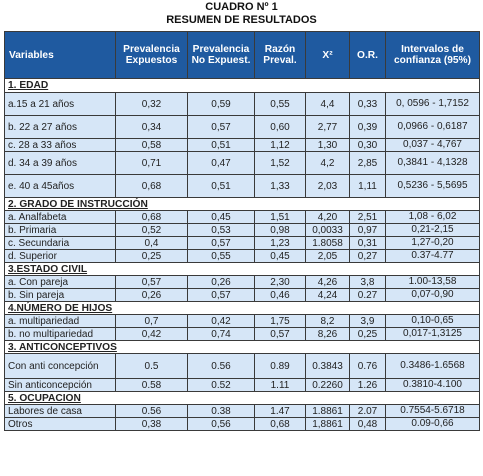 This screenshot has height=476, width=483. What do you see at coordinates (327, 256) in the screenshot?
I see `chi-square-cell: 2,05` at bounding box center [327, 256].